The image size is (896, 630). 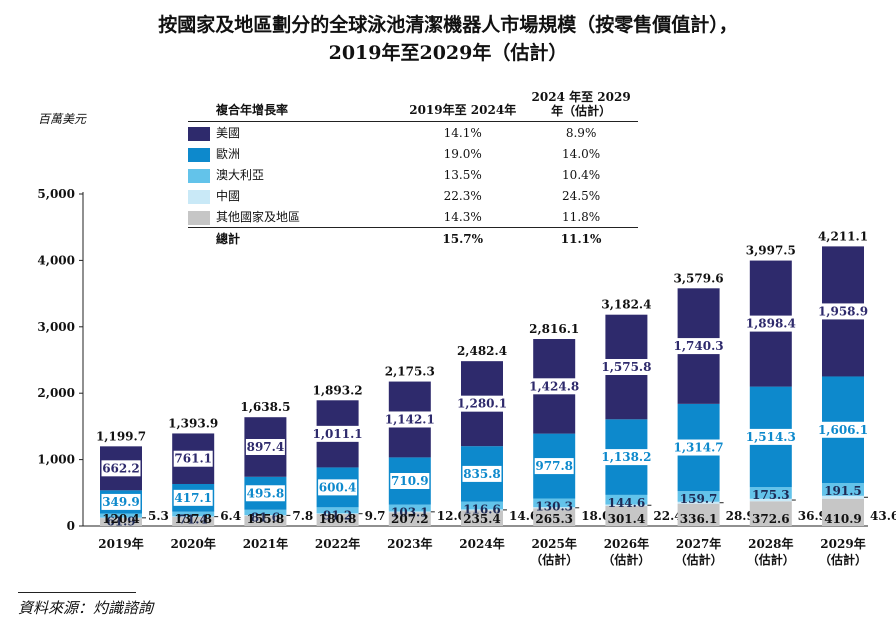 I want to click on europe-value-label: 1,514.3, so click(x=771, y=437).